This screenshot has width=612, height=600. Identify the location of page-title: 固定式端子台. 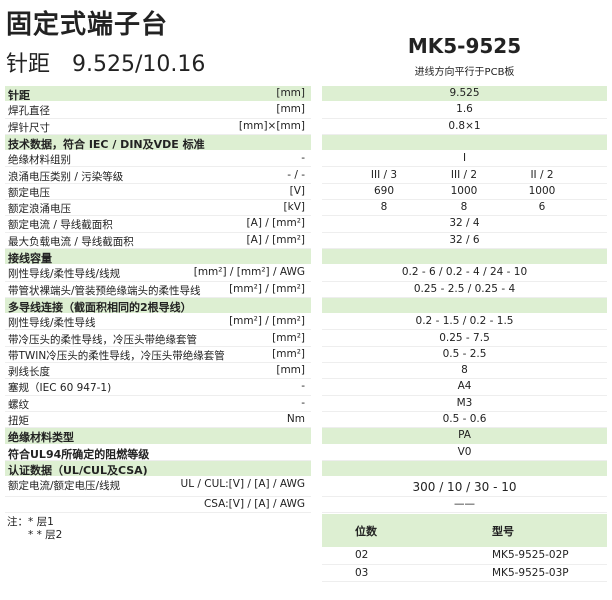
(87, 25).